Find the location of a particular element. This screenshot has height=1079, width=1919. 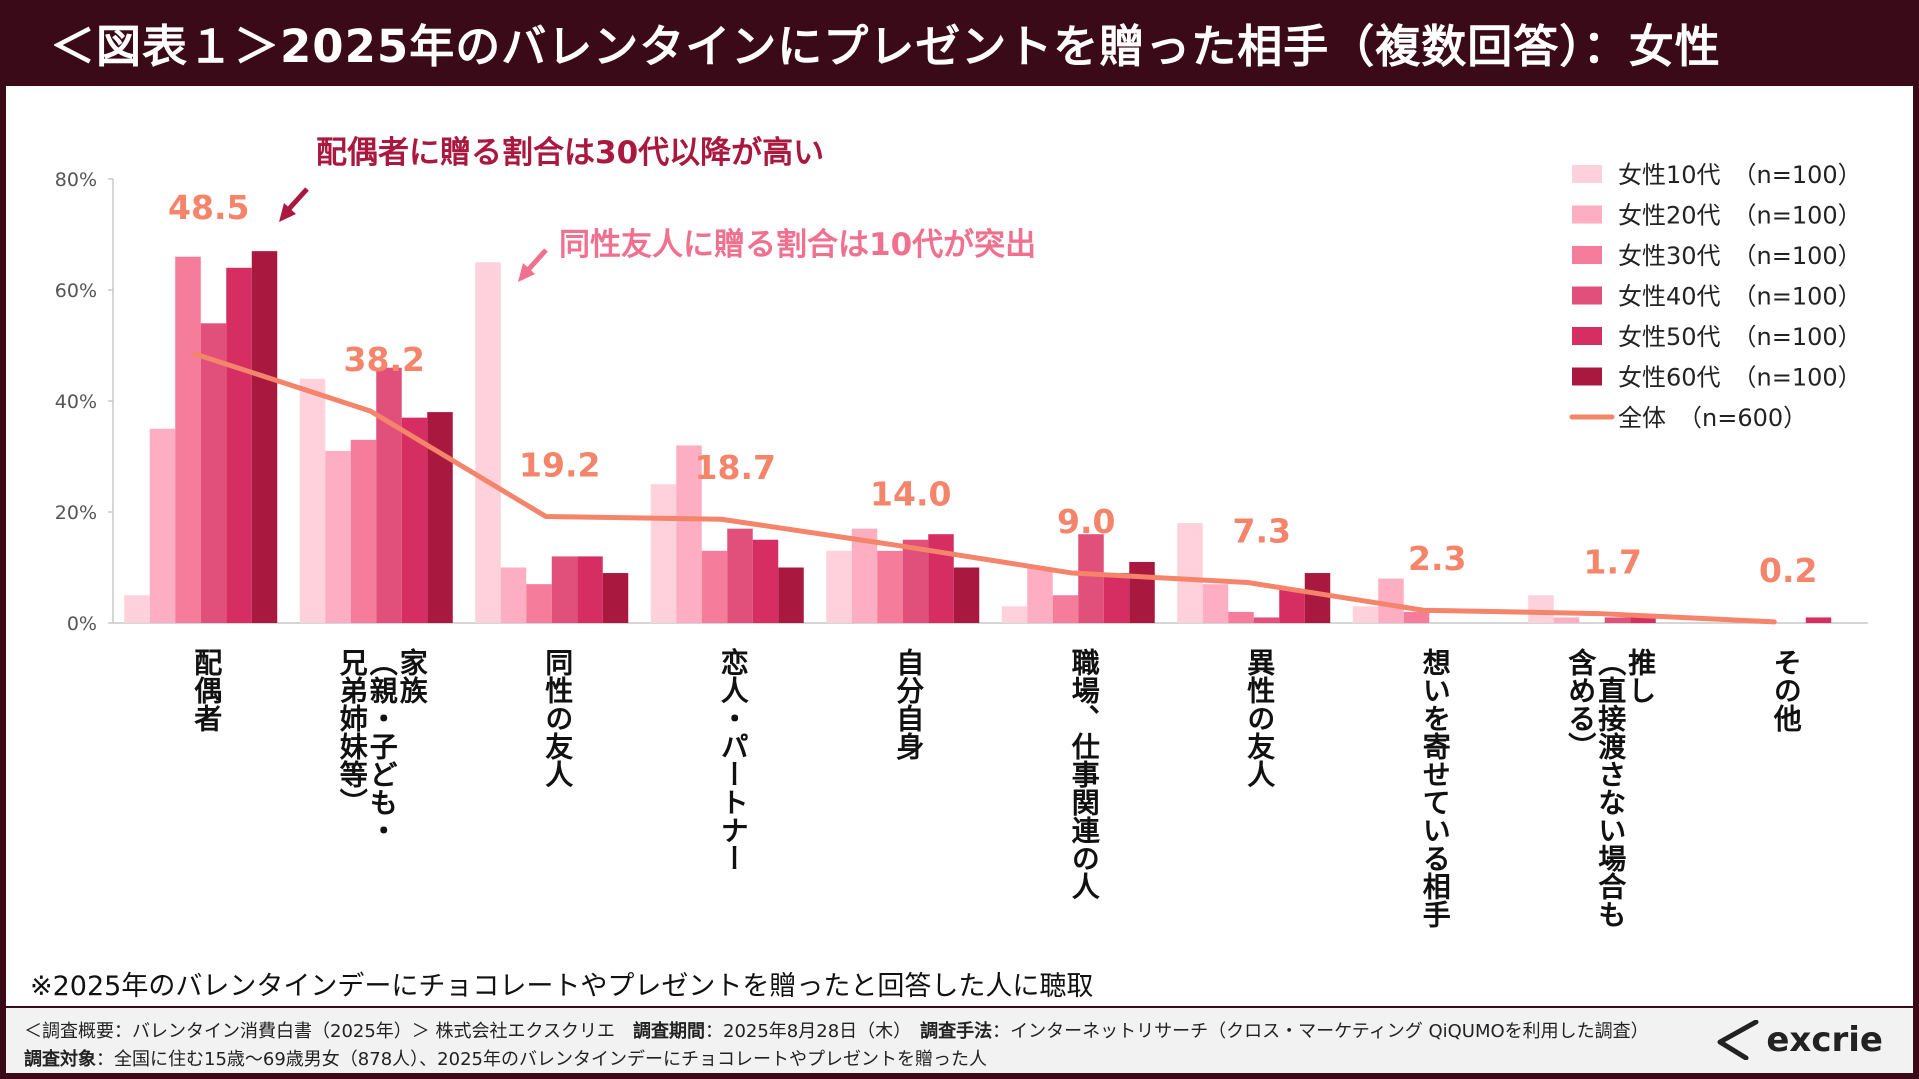

y-tick-label: 60% is located at coordinates (76, 291).